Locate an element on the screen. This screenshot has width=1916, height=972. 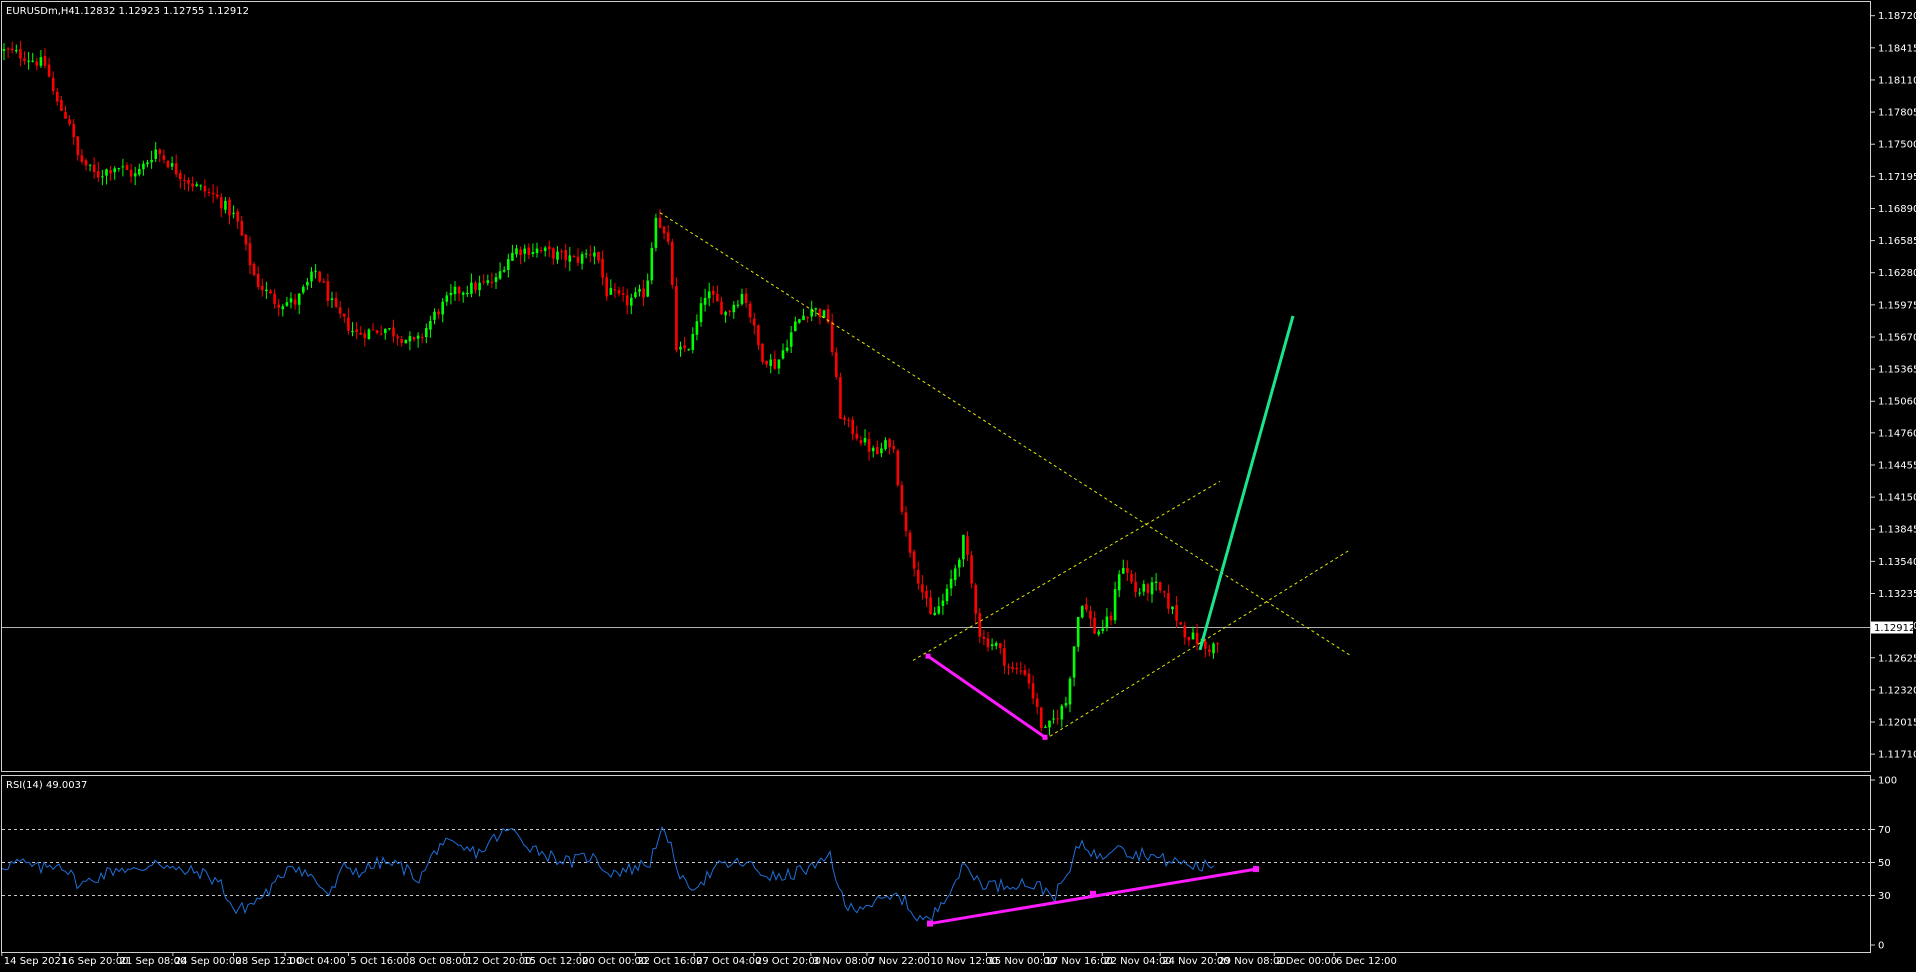
price-tick-label: 1.16280 is located at coordinates (1897, 273).